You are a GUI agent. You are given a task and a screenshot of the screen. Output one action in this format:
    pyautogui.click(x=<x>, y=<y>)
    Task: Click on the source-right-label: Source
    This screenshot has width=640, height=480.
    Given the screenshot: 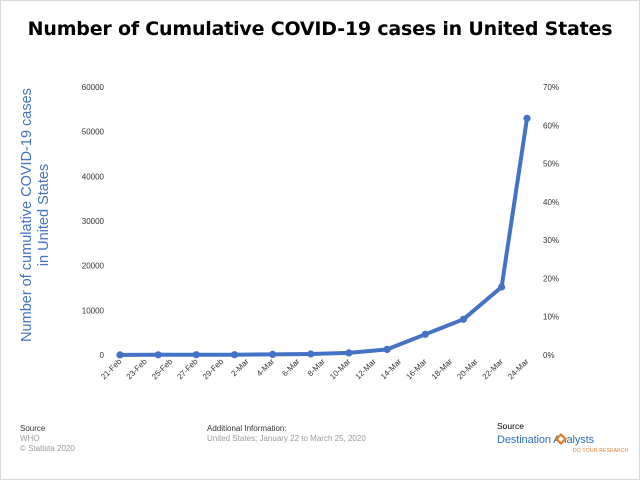 What is the action you would take?
    pyautogui.click(x=510, y=426)
    